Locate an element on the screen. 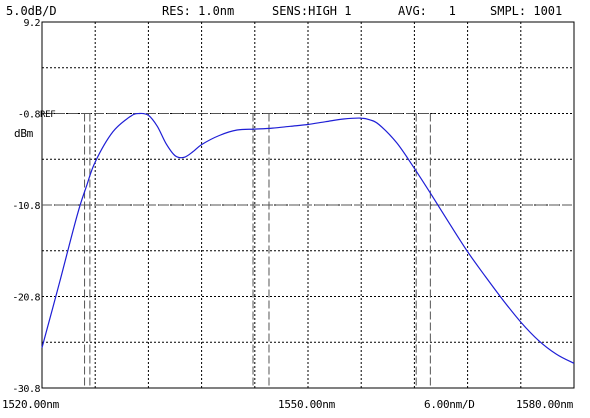 The image size is (590, 418). tick-labels: 9.2 -0.8 -10.8 -20.8 -30.8 is located at coordinates (26, 206).